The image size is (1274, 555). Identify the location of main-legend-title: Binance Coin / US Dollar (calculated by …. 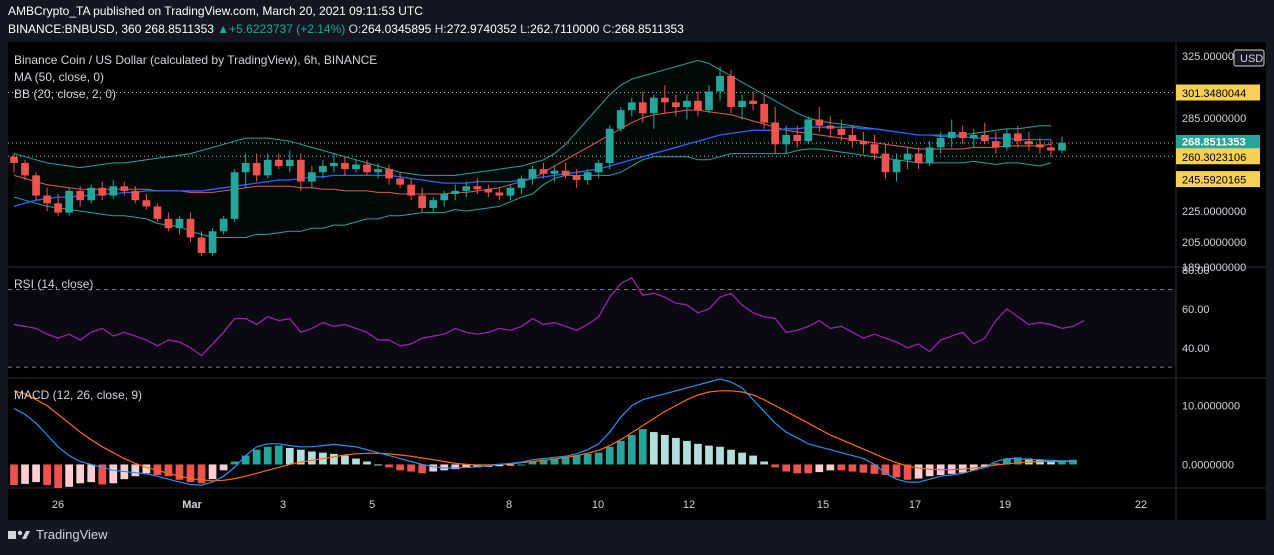
(195, 60).